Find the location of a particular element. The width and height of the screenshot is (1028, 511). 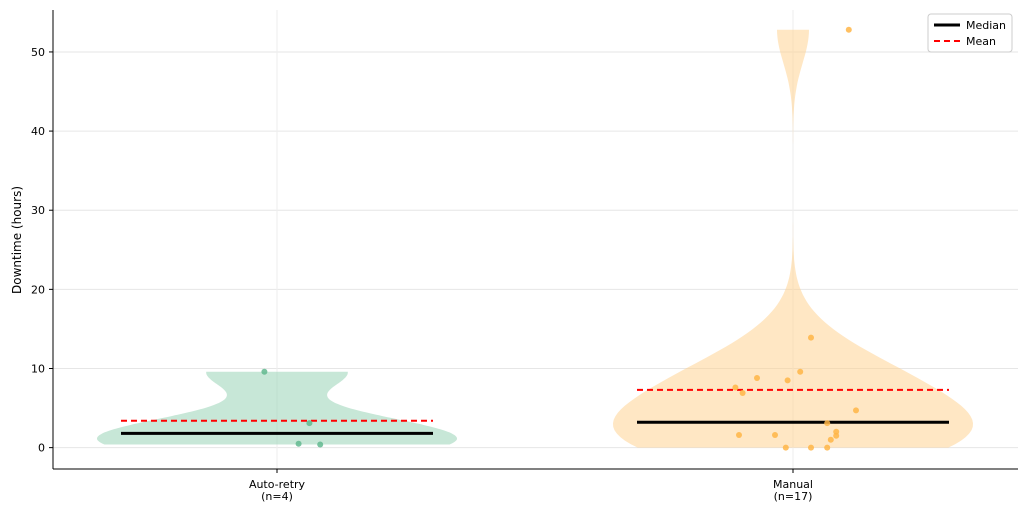

x-ticks: Auto-retry(n=4) Manual(n=17) is located at coordinates (531, 486).